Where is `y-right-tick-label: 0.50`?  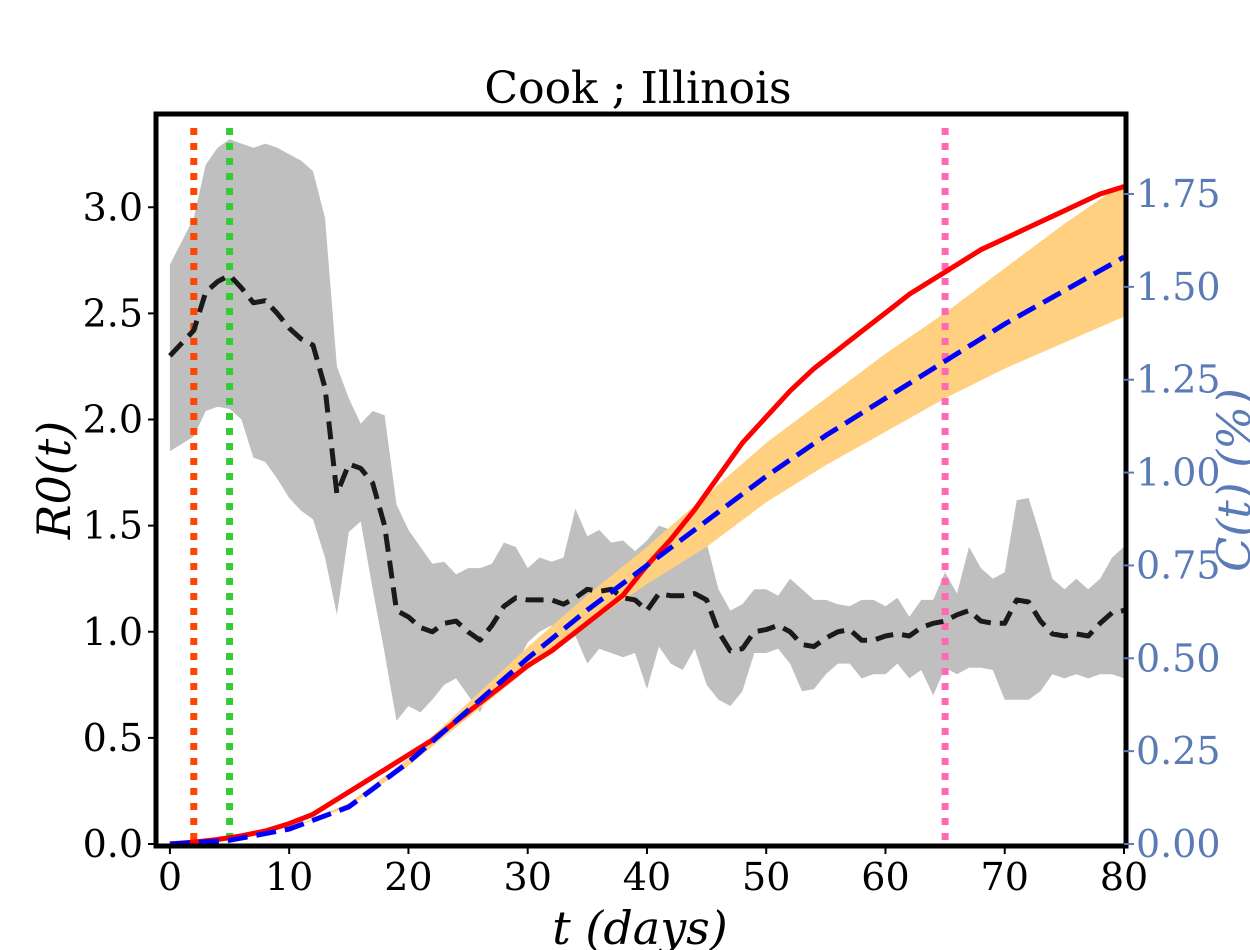 y-right-tick-label: 0.50 is located at coordinates (1178, 658).